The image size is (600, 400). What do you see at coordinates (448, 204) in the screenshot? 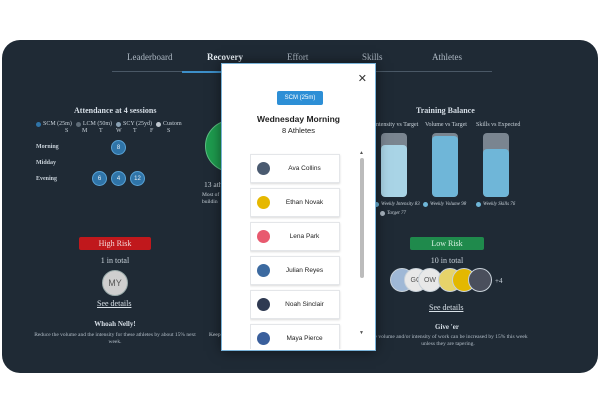
I see `legend-volume-text: Weekly Volume 98` at bounding box center [448, 204].